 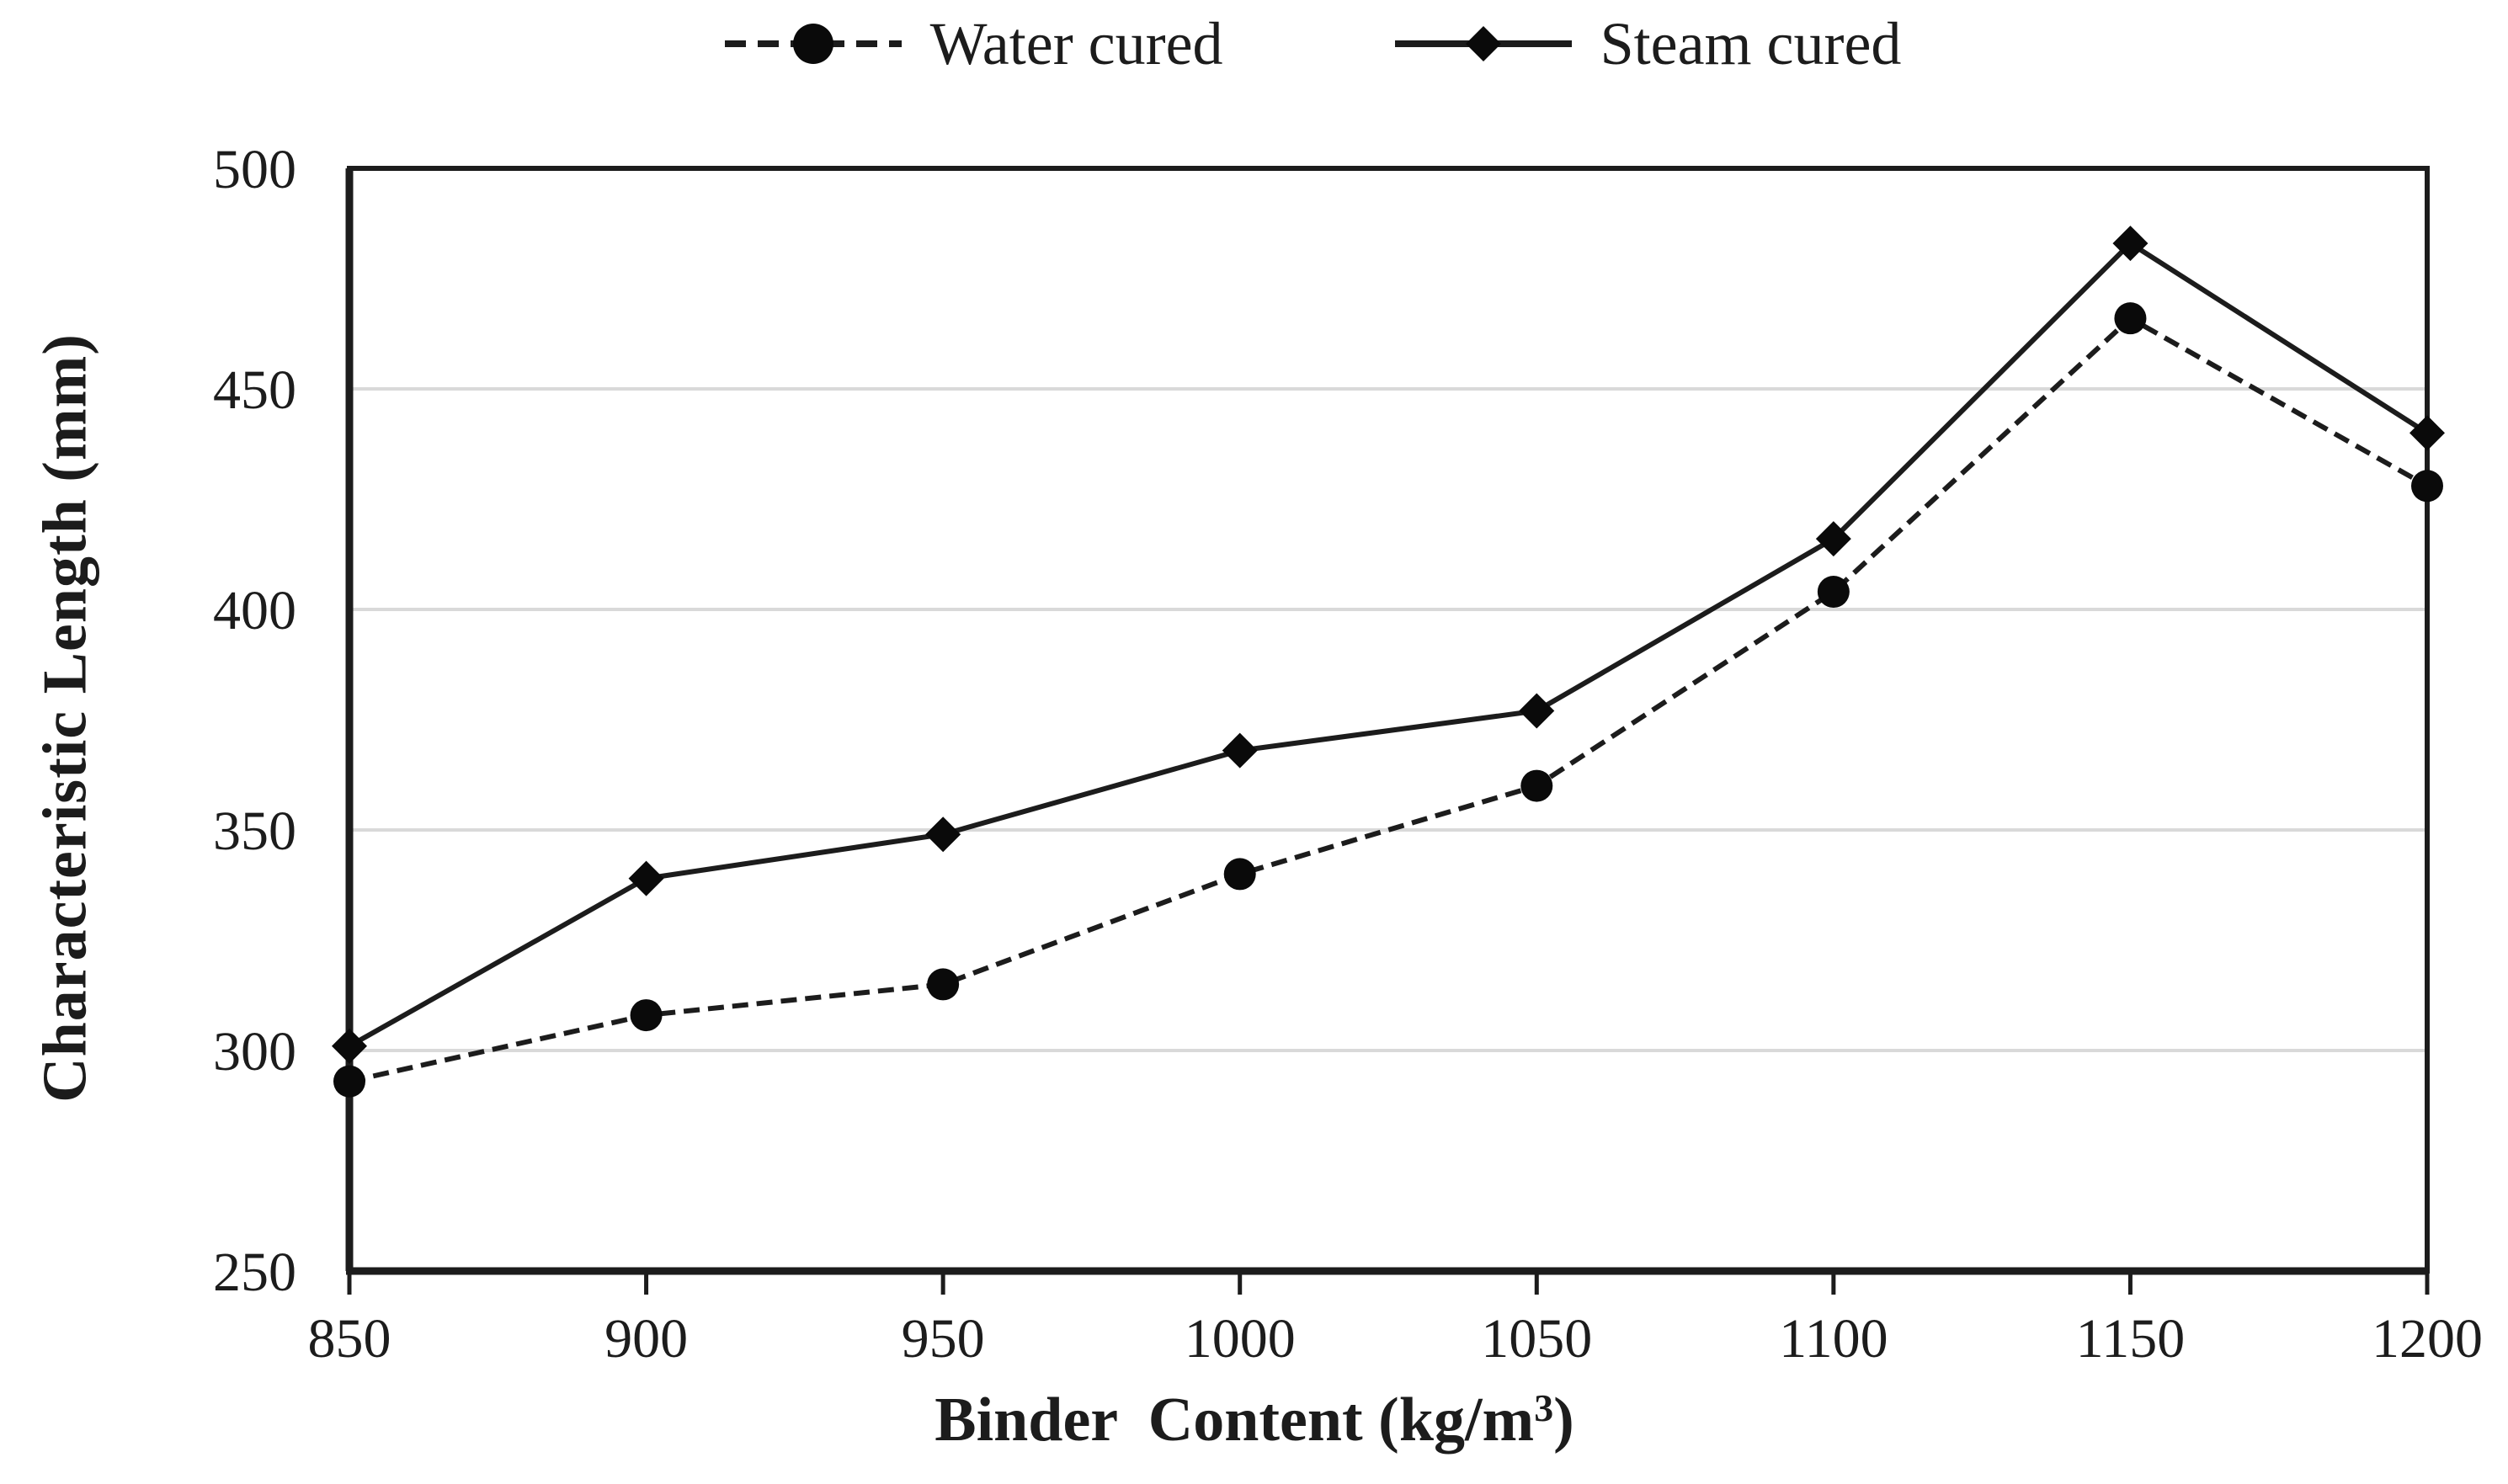 What do you see at coordinates (254, 390) in the screenshot?
I see `y-tick-label-450: 450` at bounding box center [254, 390].